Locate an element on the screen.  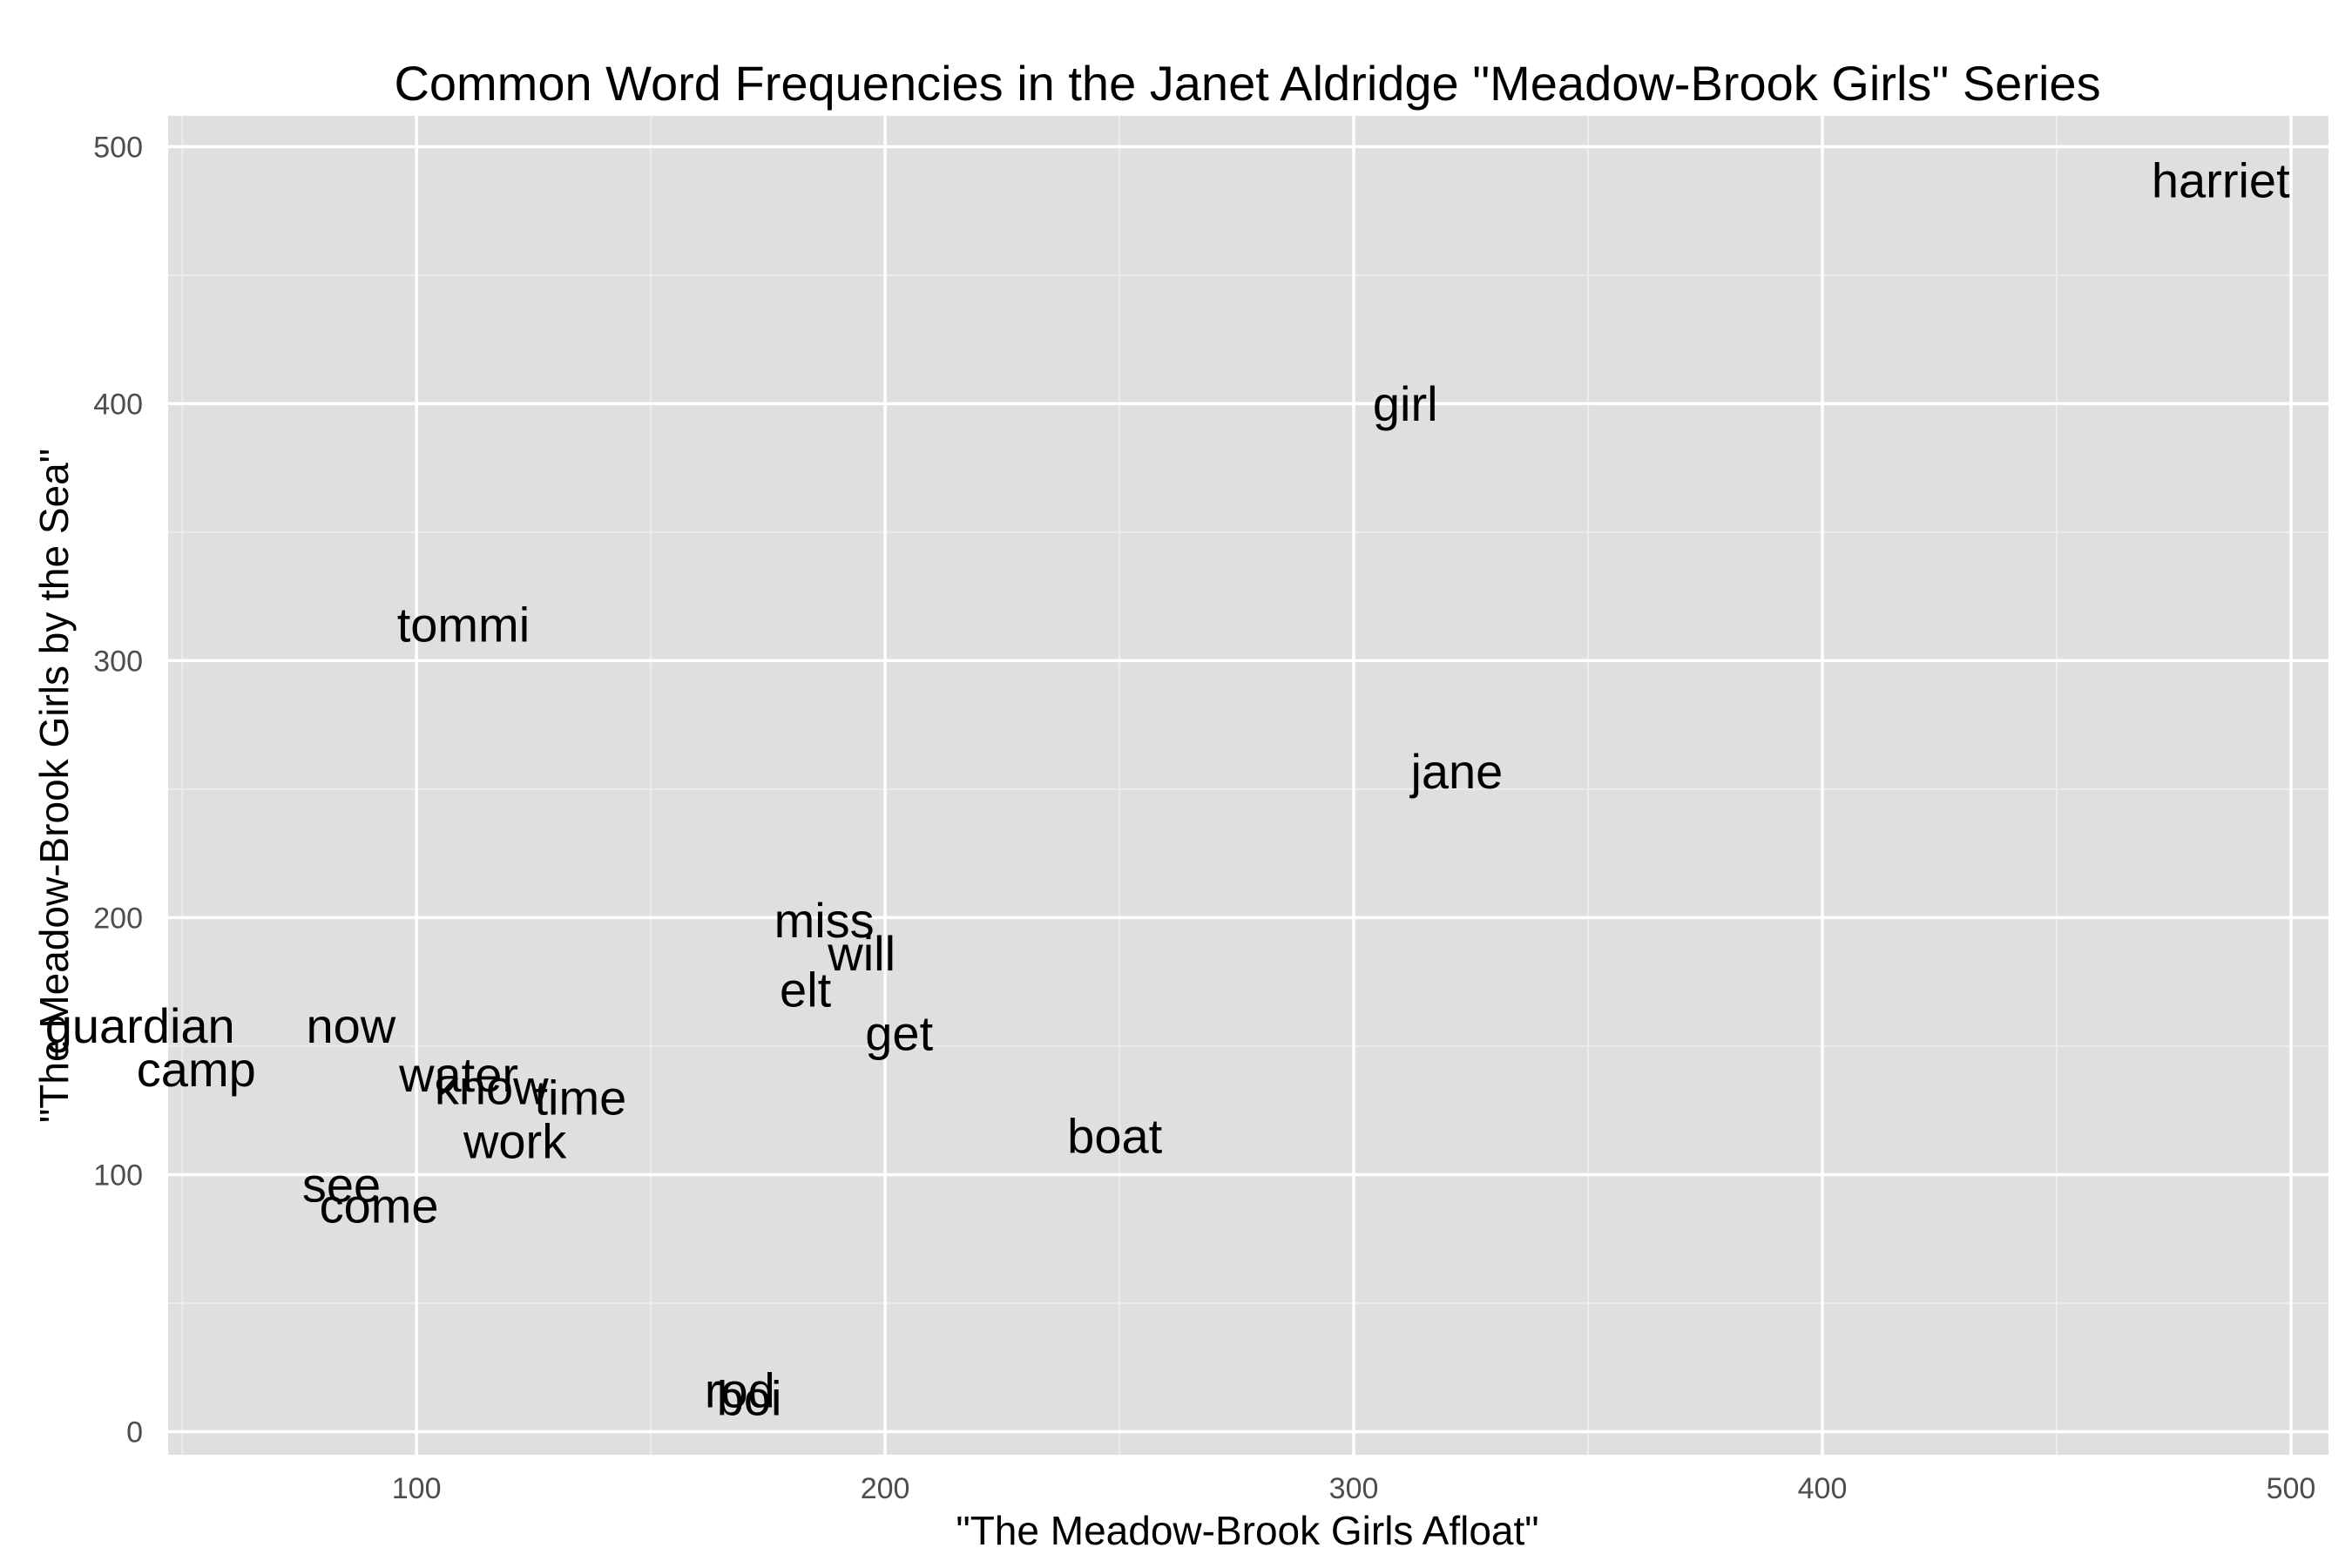
y-axis-title: "The Meadow-Brook Girls by the Sea" is located at coordinates (54, 786).